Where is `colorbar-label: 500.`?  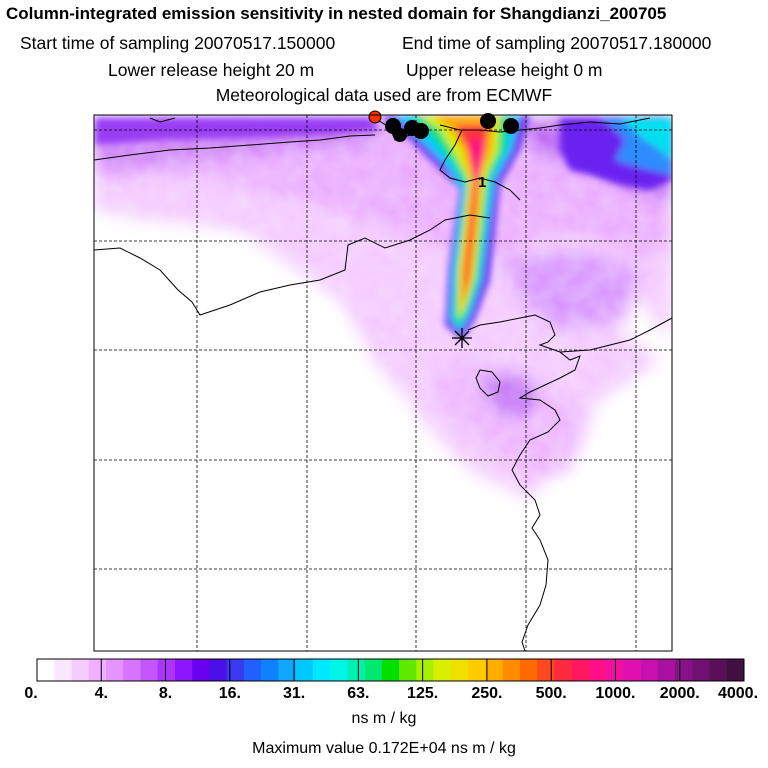 colorbar-label: 500. is located at coordinates (551, 693).